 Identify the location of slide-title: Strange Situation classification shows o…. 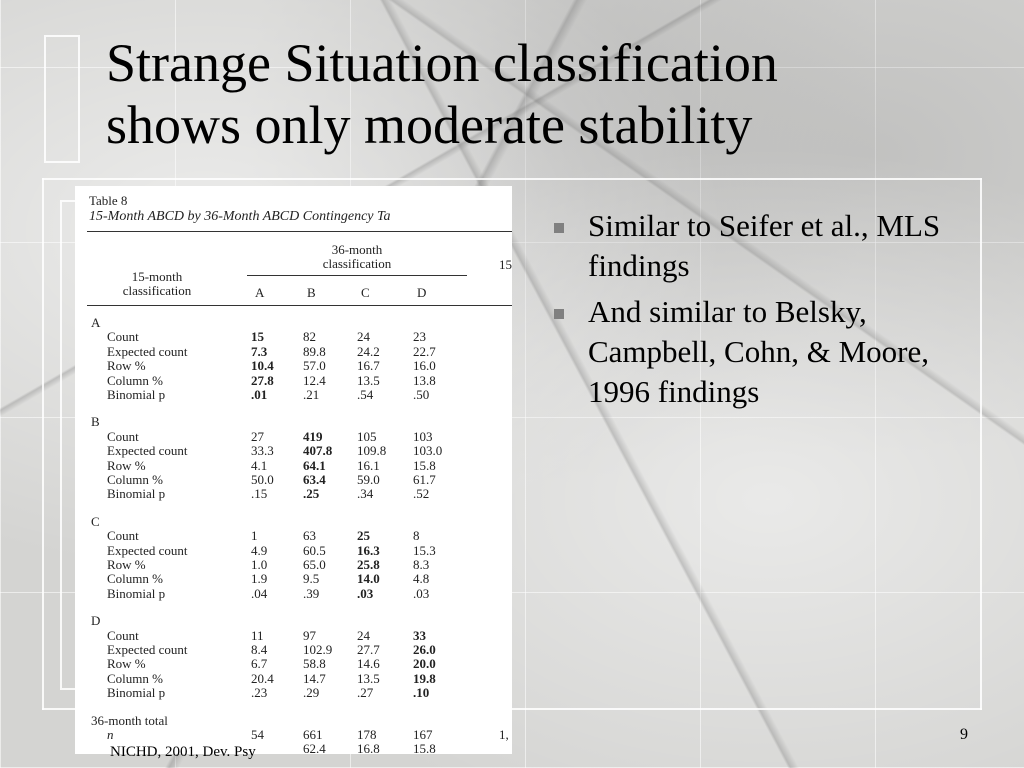
(442, 94).